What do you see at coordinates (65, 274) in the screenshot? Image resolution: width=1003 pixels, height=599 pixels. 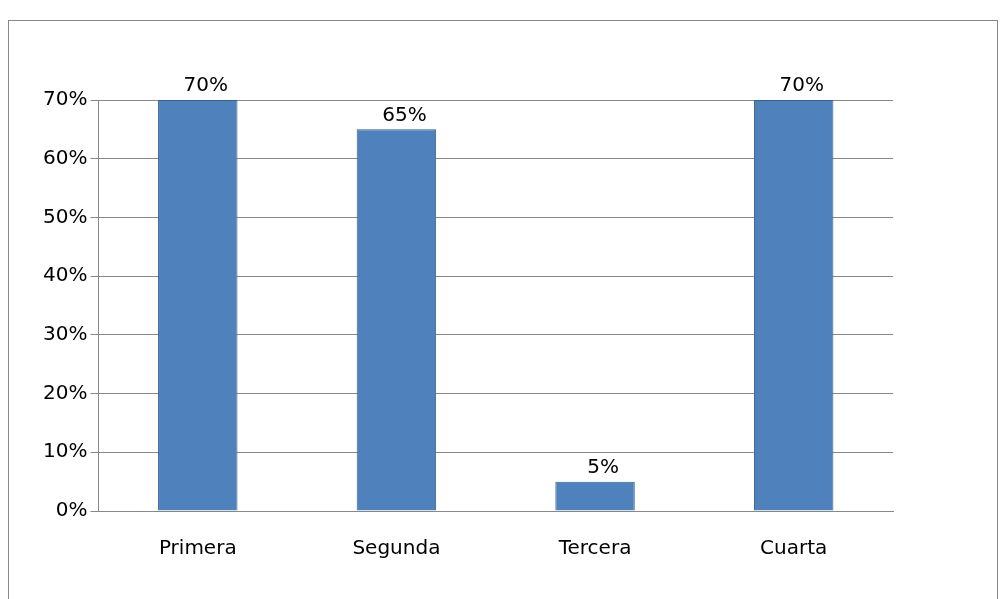 I see `y-tick-label: 40%` at bounding box center [65, 274].